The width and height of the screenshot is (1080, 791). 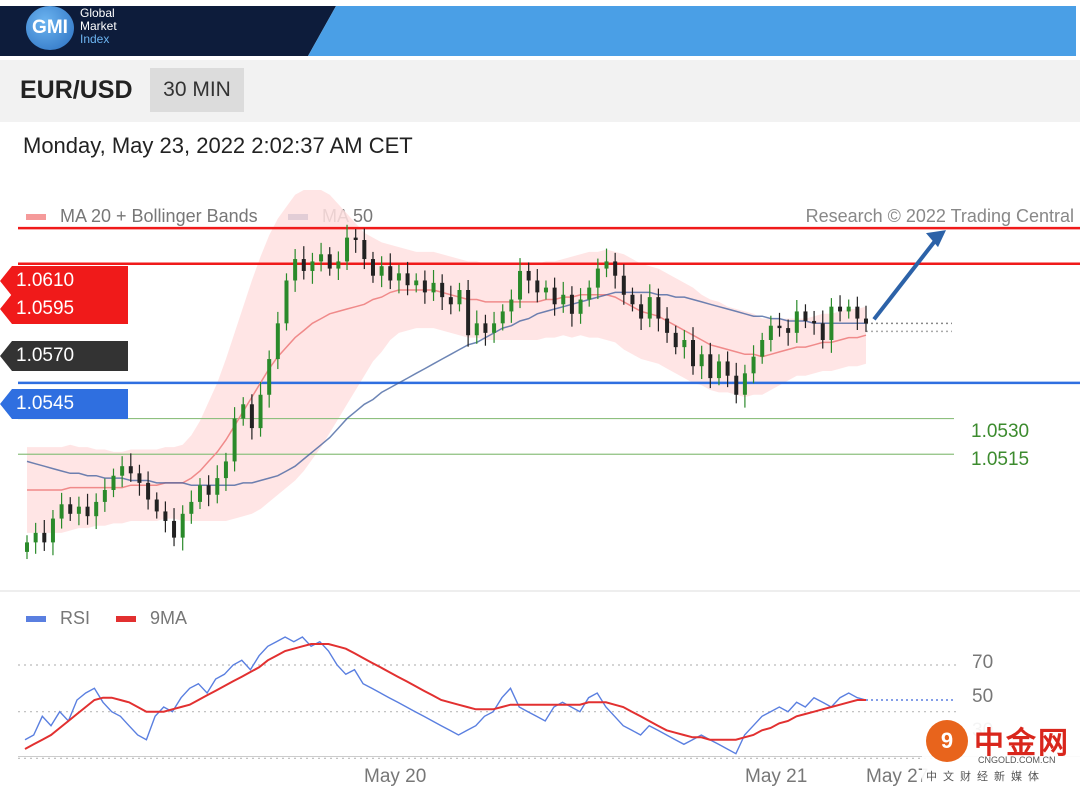 I want to click on gmi-logo: GMI, so click(x=50, y=28).